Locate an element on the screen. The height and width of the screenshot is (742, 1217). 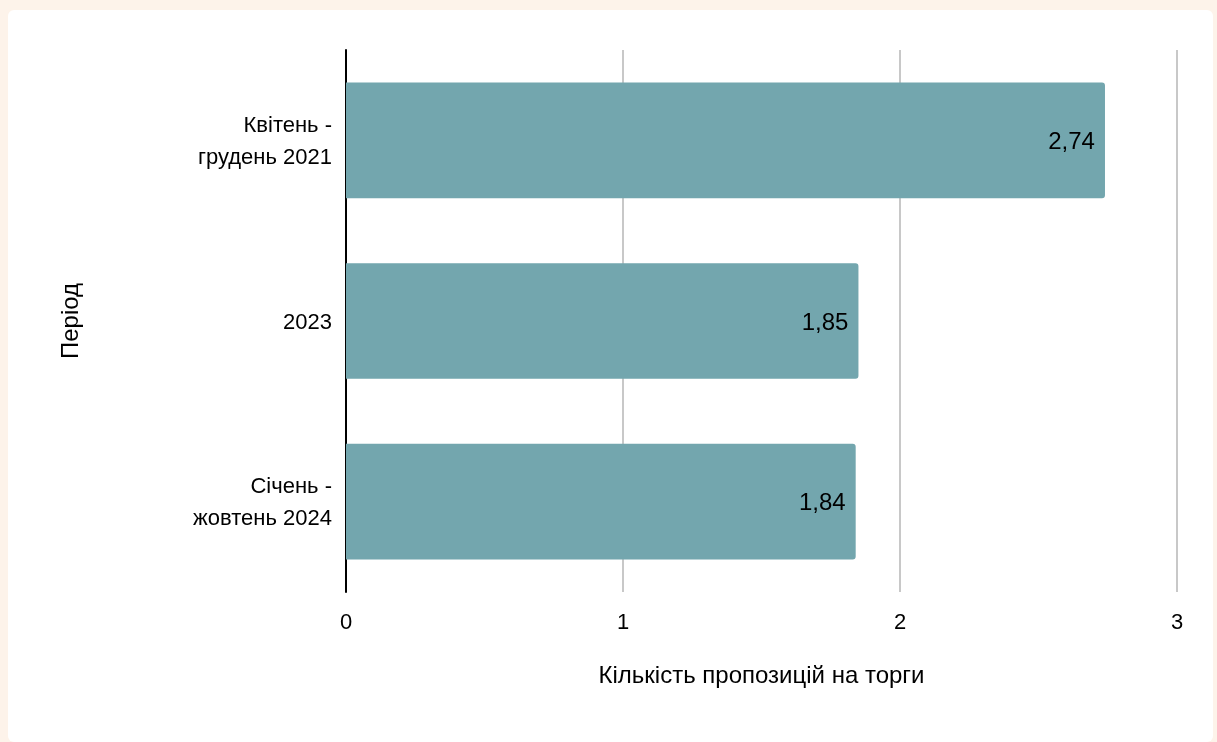
y-tick-label: Січень - жовтень 2024 is located at coordinates (262, 502).